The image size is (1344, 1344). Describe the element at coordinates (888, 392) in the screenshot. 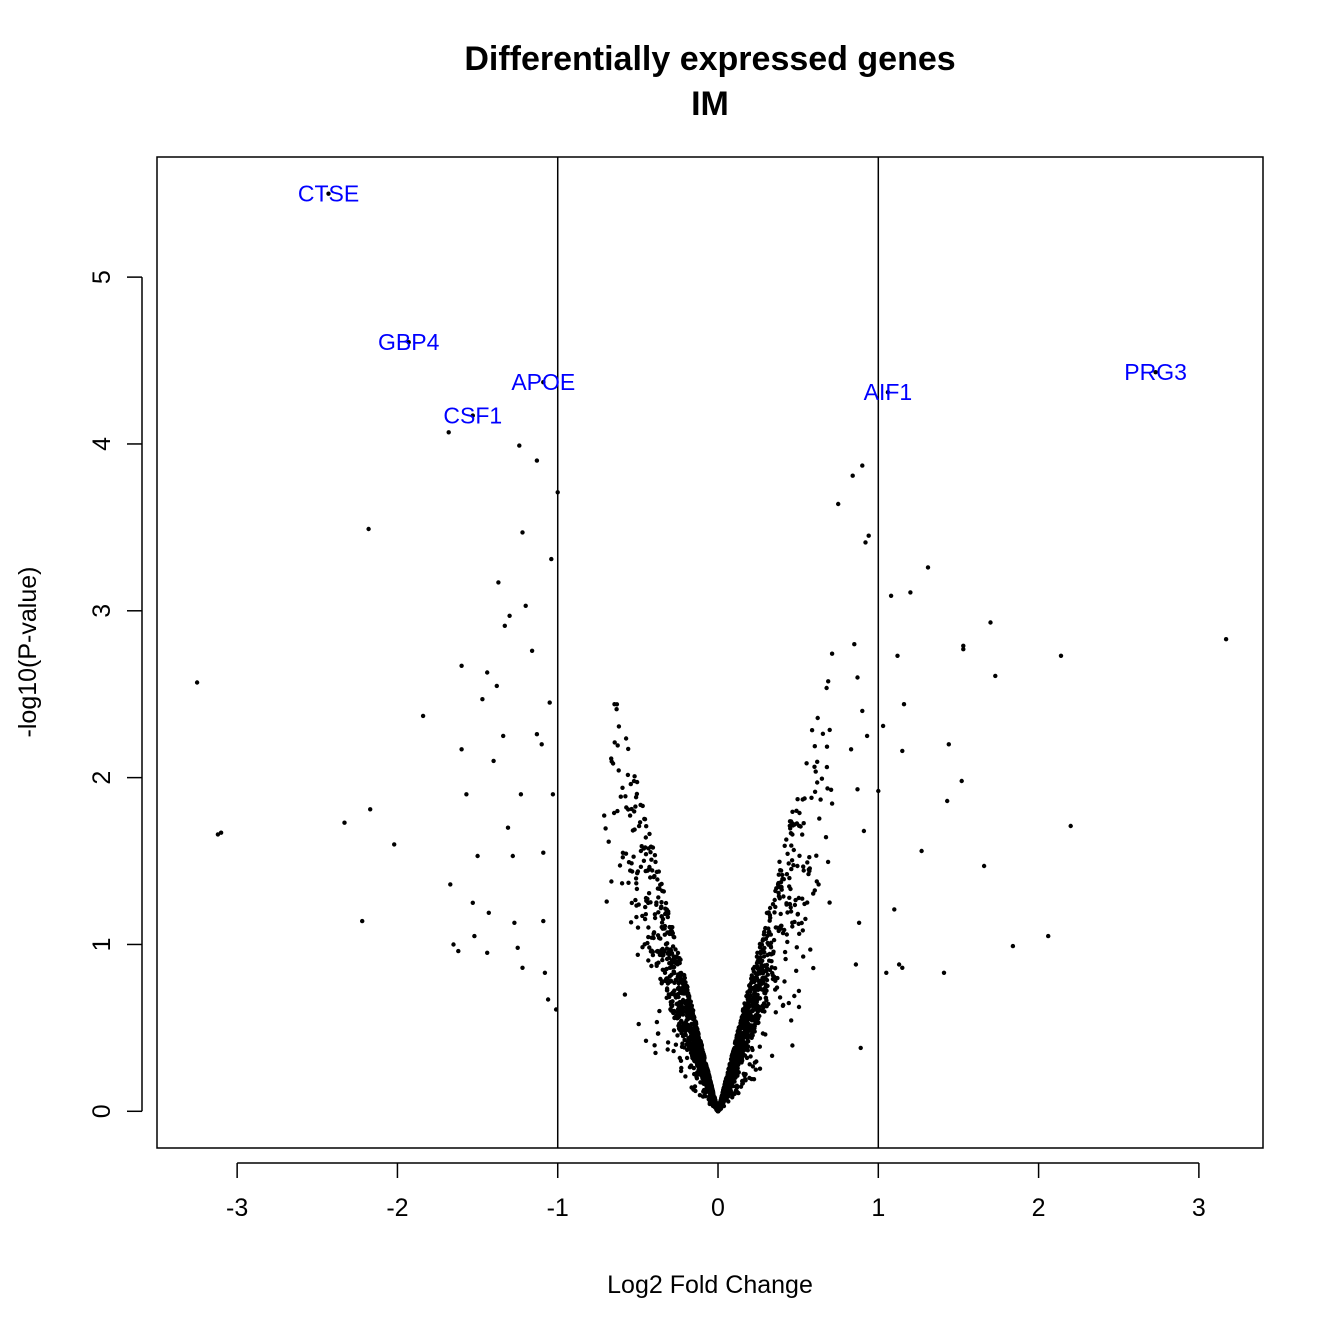

I see `gene-label: AIF1` at that location.